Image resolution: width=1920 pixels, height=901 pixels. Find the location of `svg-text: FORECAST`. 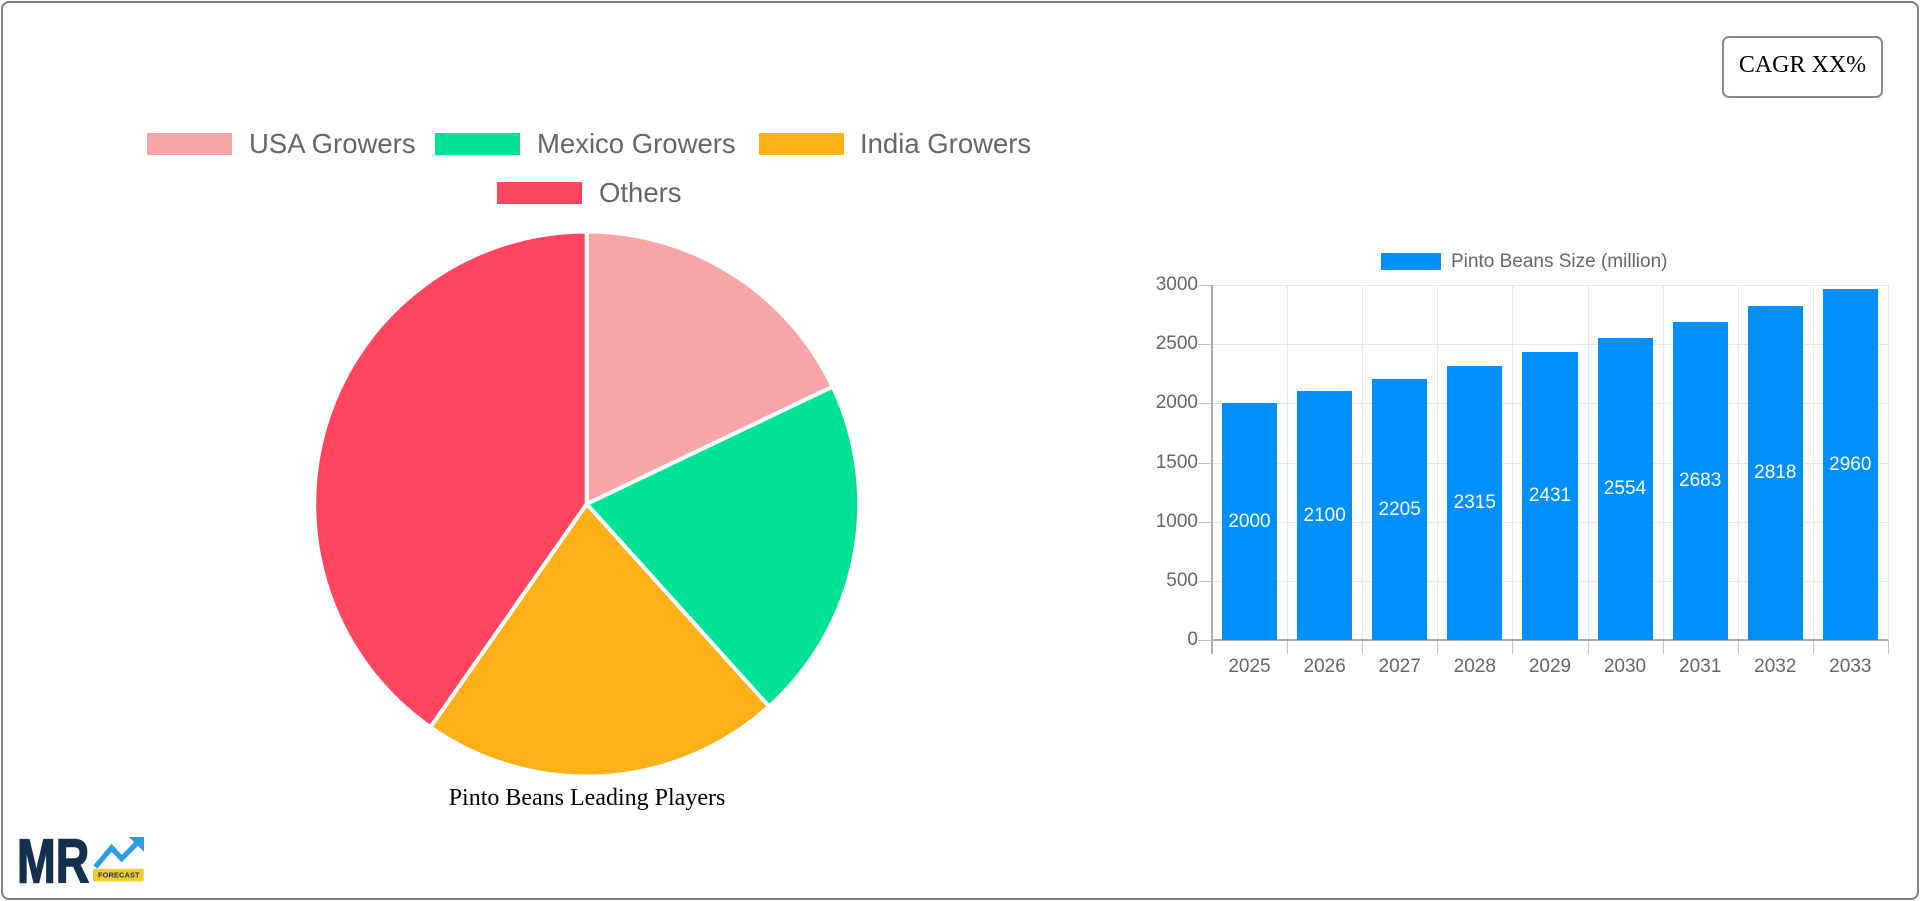

svg-text: FORECAST is located at coordinates (119, 874).